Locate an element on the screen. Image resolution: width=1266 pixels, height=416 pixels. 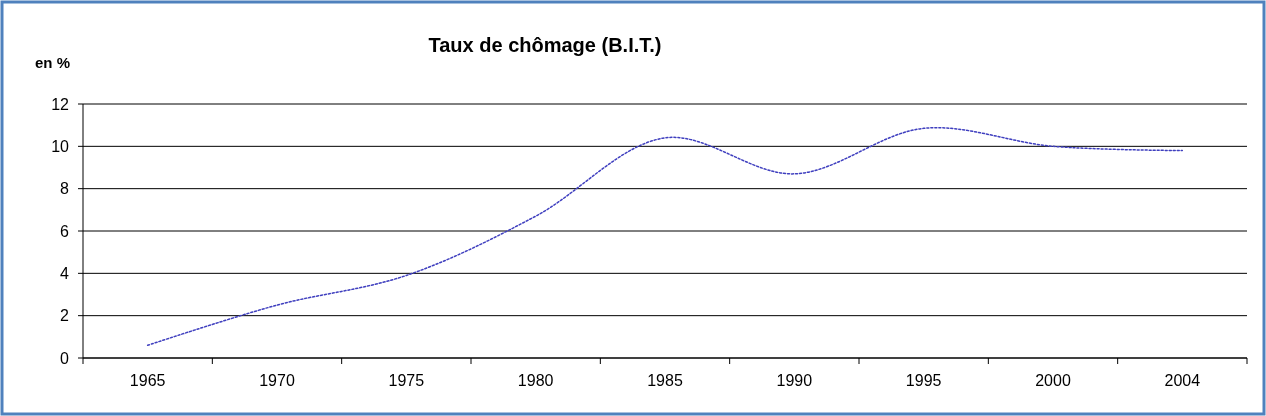
y-axis-title: en % is located at coordinates (53, 62).